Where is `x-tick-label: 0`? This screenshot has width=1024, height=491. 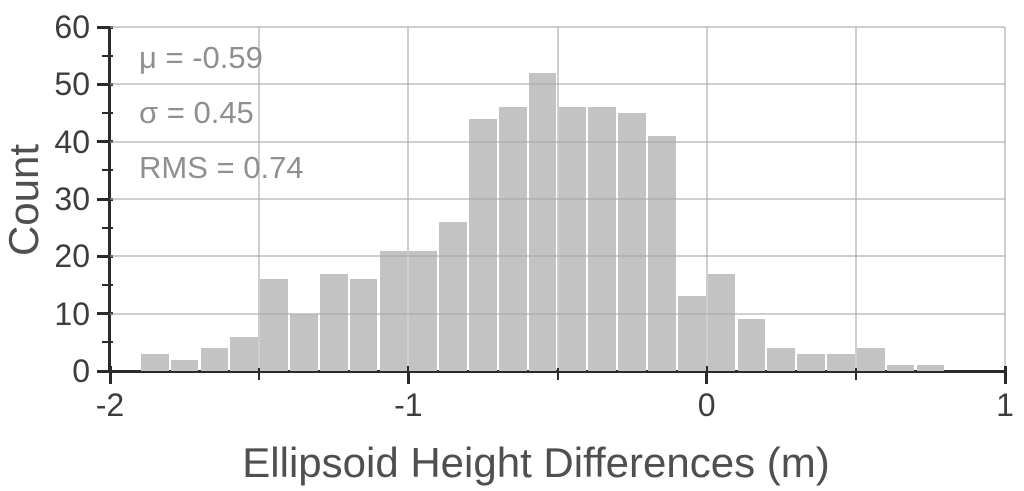
x-tick-label: 0 is located at coordinates (706, 405).